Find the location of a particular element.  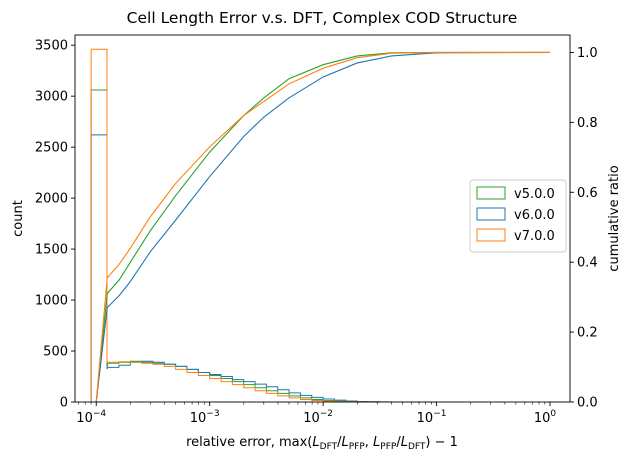

x-tick-label: 10⁻² is located at coordinates (318, 417).